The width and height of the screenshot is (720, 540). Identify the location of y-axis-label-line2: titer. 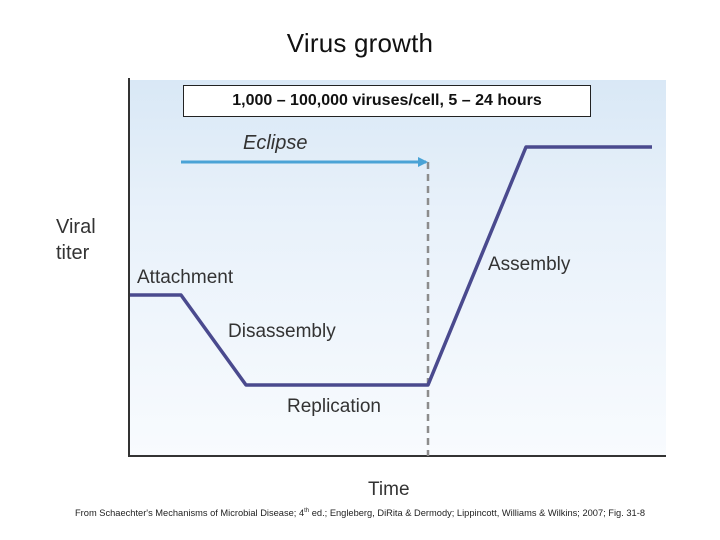
(73, 253).